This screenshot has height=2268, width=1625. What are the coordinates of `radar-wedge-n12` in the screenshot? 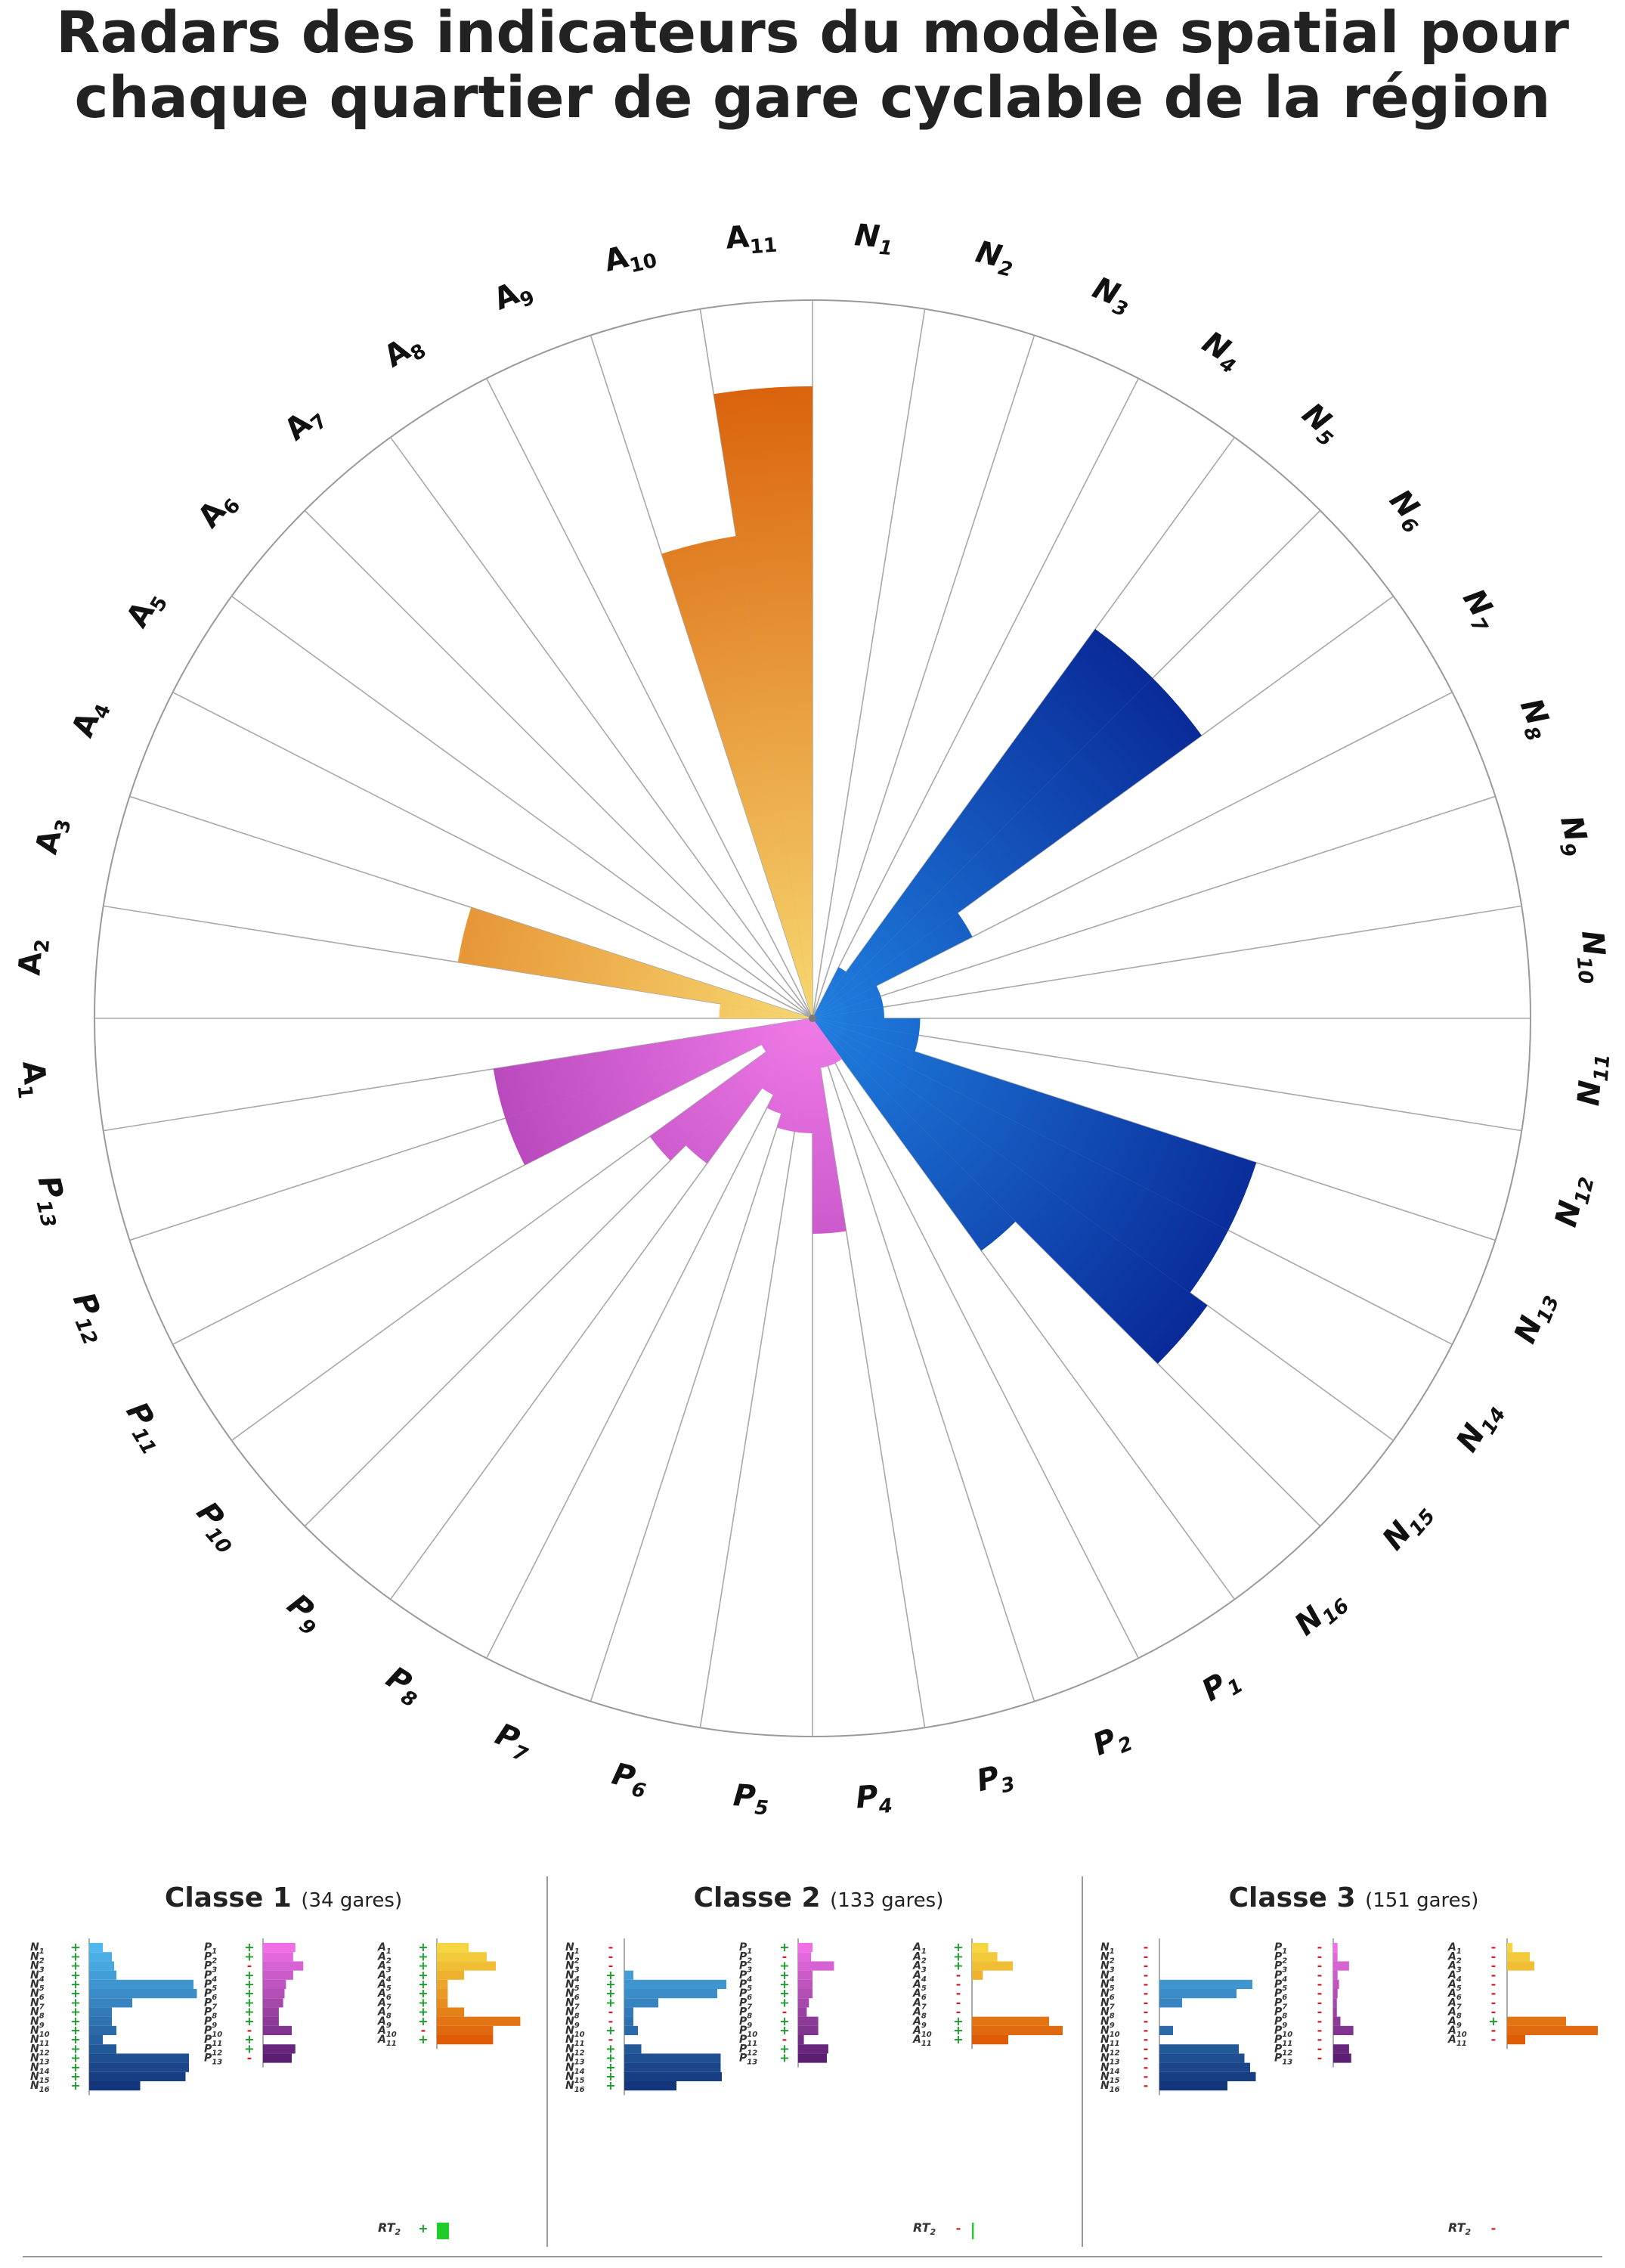 It's located at (865, 1035).